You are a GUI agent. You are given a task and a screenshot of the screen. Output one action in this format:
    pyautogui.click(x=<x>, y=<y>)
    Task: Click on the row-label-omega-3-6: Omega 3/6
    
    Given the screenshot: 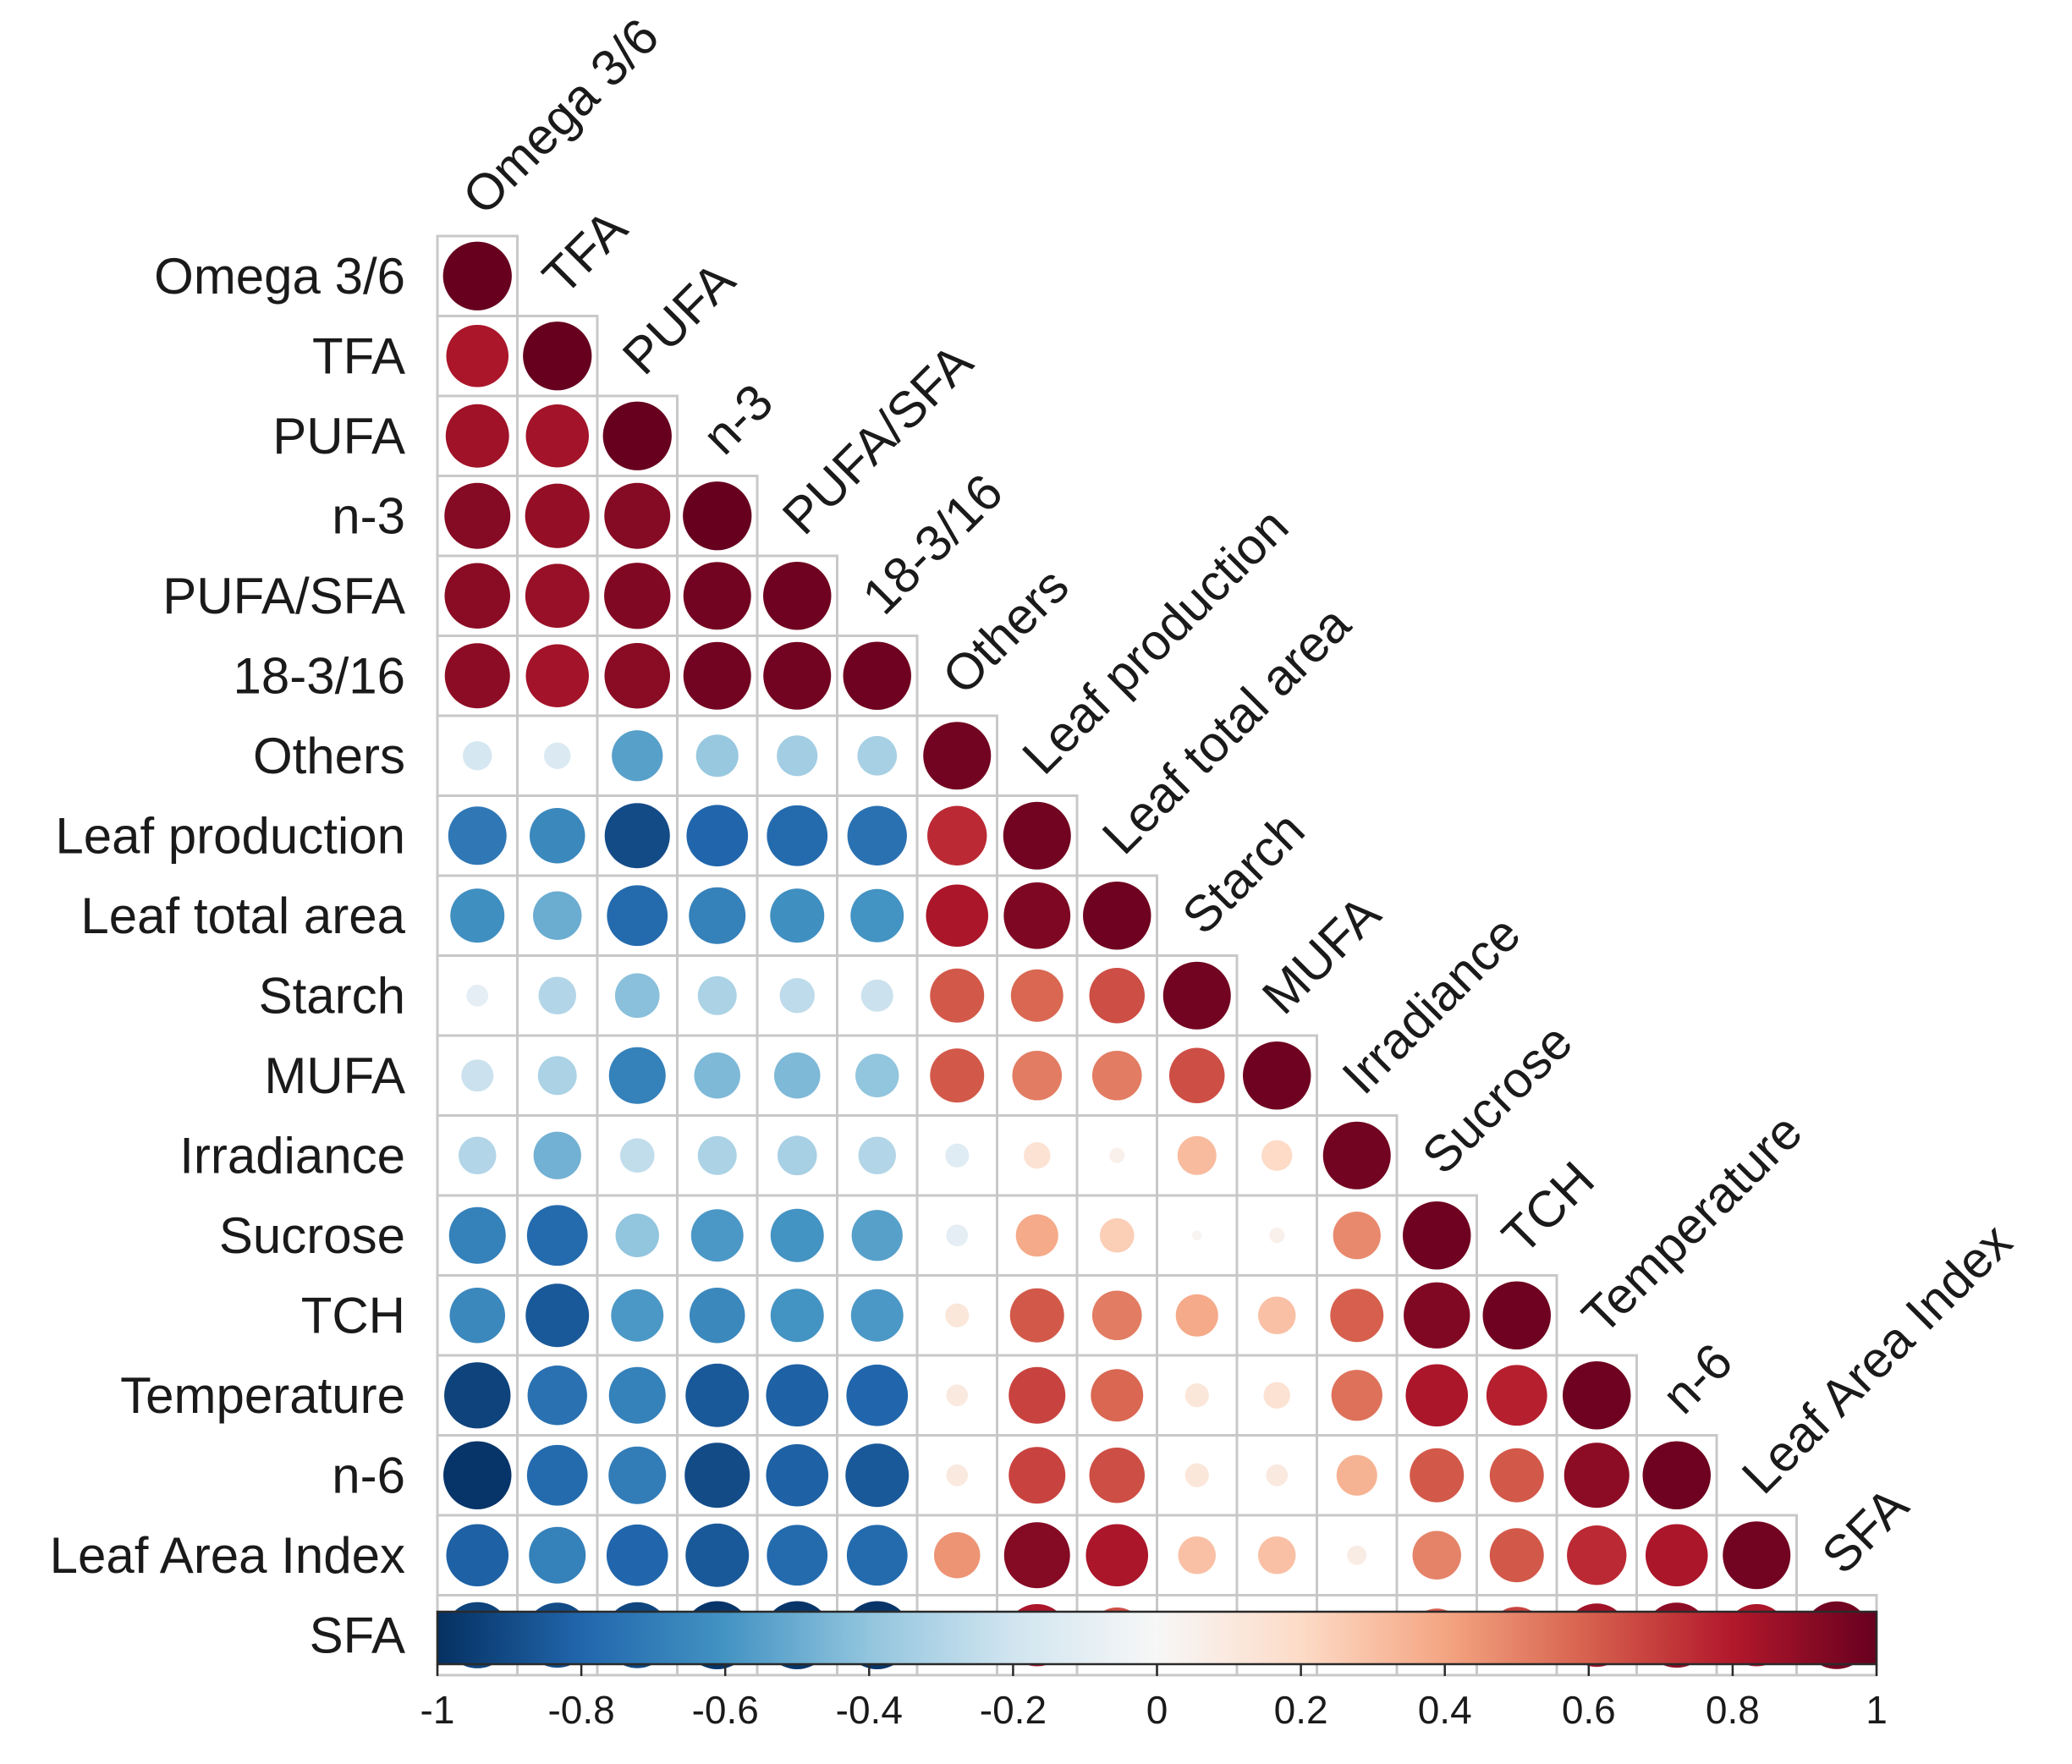 What is the action you would take?
    pyautogui.click(x=279, y=276)
    